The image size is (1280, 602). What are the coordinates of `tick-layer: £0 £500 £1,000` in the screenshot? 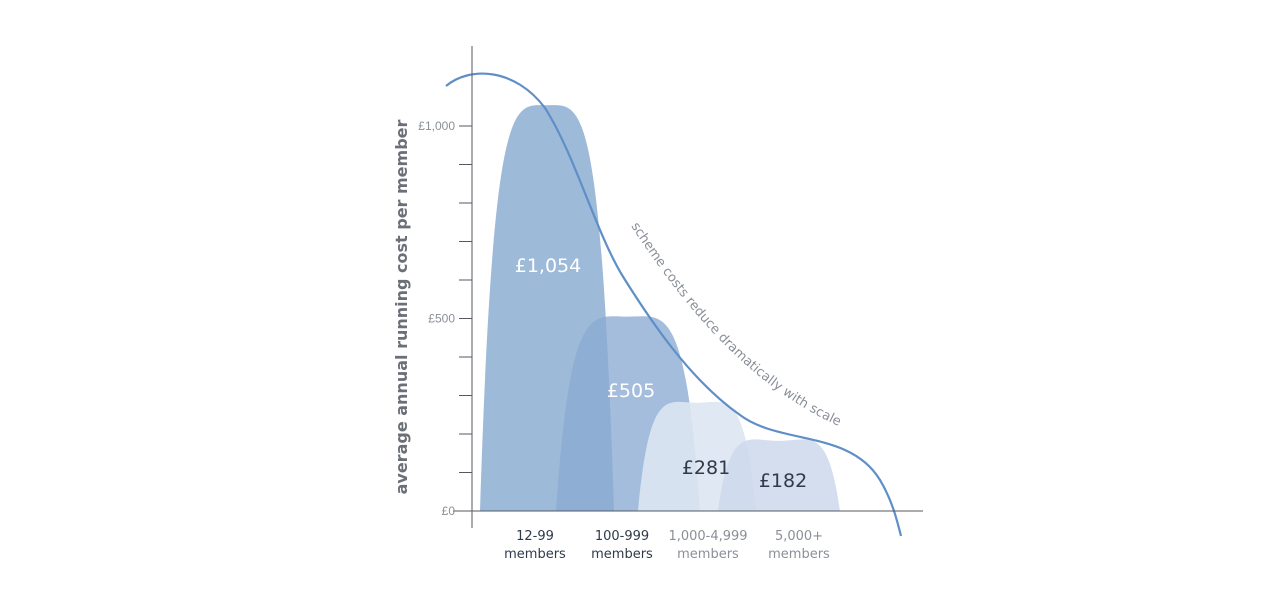 It's located at (445, 318).